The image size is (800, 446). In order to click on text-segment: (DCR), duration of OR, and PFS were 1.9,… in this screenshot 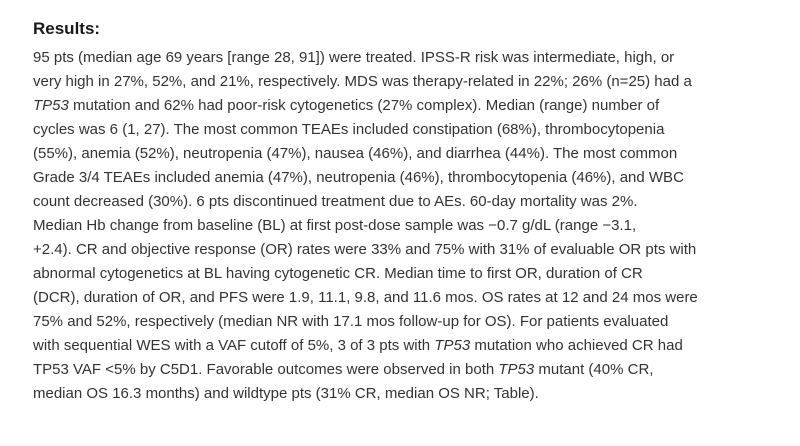, I will do `click(365, 297)`.